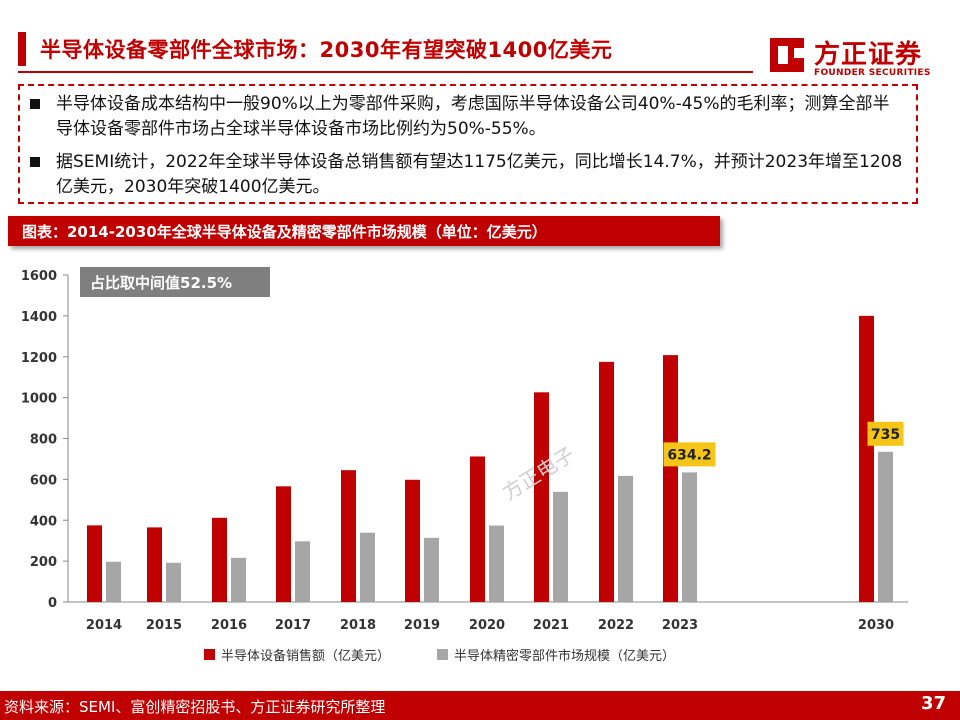 The height and width of the screenshot is (720, 960). What do you see at coordinates (43, 521) in the screenshot?
I see `y-tick-label: 400` at bounding box center [43, 521].